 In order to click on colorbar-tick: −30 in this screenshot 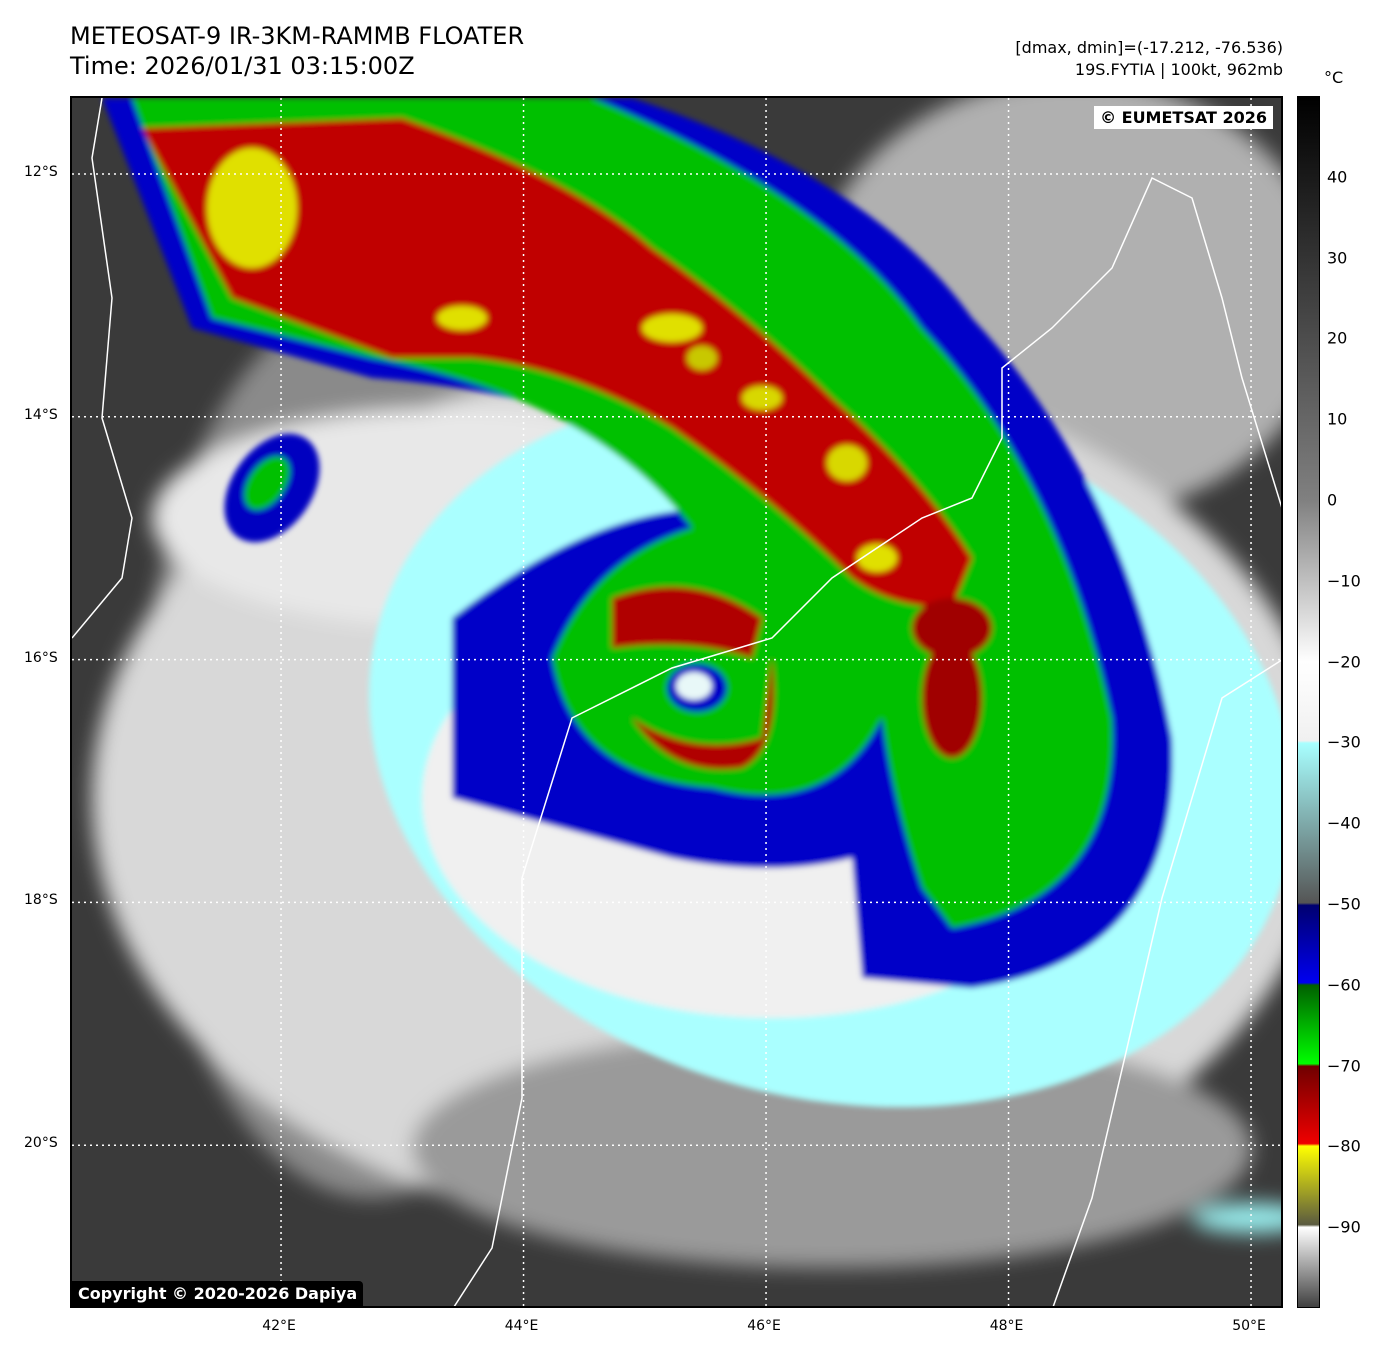, I will do `click(1344, 742)`.